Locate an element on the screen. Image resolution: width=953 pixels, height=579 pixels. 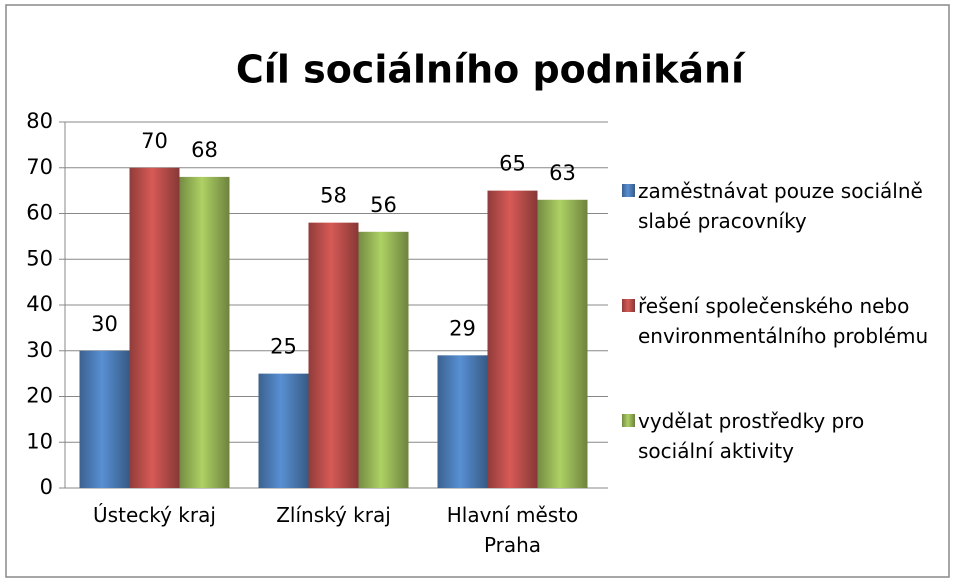
y-tick-label: 0 is located at coordinates (46, 487).